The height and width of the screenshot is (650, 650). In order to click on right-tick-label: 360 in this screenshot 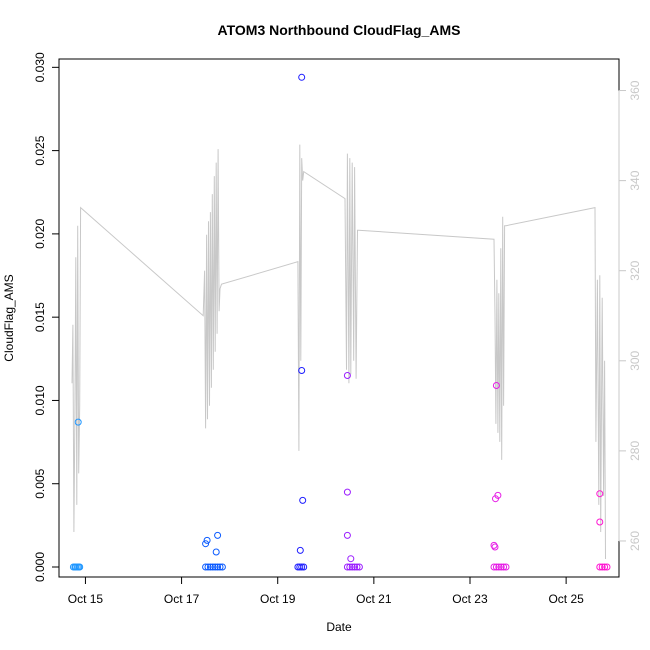, I will do `click(635, 90)`.